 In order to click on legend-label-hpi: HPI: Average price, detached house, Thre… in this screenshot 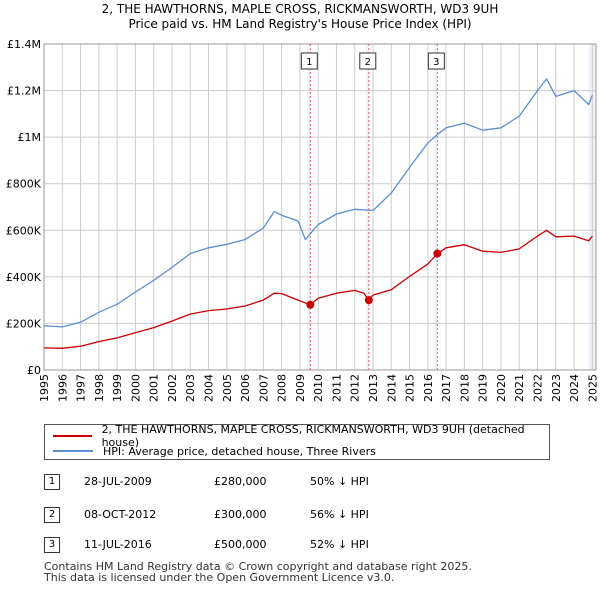, I will do `click(239, 451)`.